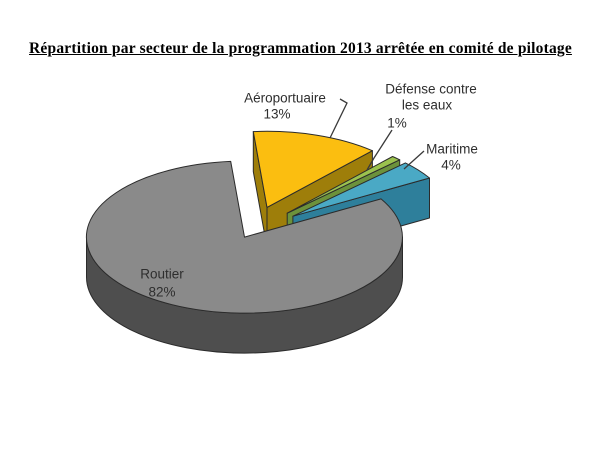  What do you see at coordinates (431, 89) in the screenshot?
I see `slice-label-defense-contre-les-eaux-line1: Défense contre` at bounding box center [431, 89].